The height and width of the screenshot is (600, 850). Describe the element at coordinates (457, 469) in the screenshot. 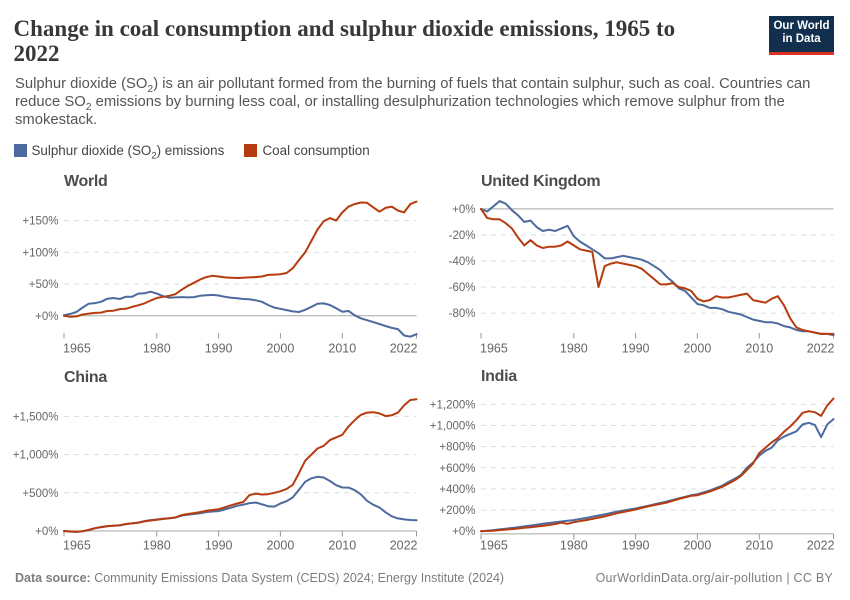

I see `svg-text: +600%` at that location.